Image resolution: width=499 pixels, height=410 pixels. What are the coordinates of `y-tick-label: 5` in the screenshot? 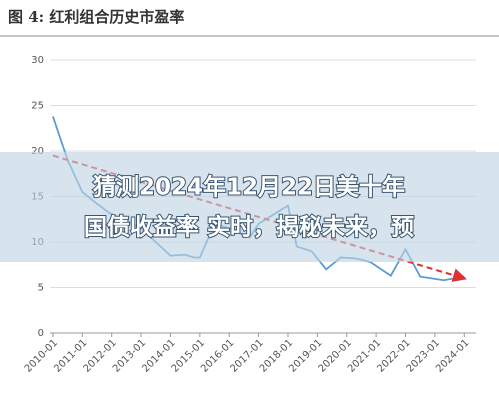 It's located at (41, 288).